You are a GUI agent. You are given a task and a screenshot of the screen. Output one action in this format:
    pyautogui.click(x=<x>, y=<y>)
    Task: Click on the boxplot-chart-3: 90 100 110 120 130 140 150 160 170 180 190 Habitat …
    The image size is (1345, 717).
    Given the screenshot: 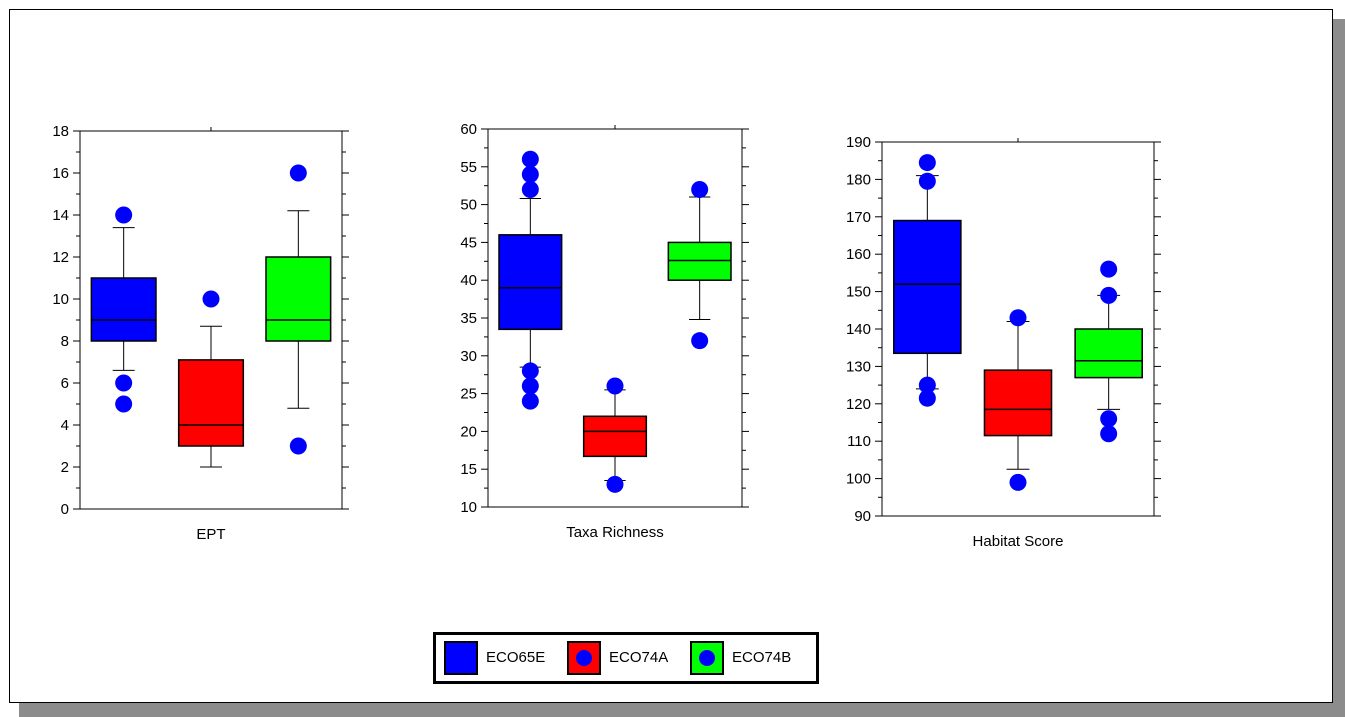 What is the action you would take?
    pyautogui.click(x=1003, y=342)
    